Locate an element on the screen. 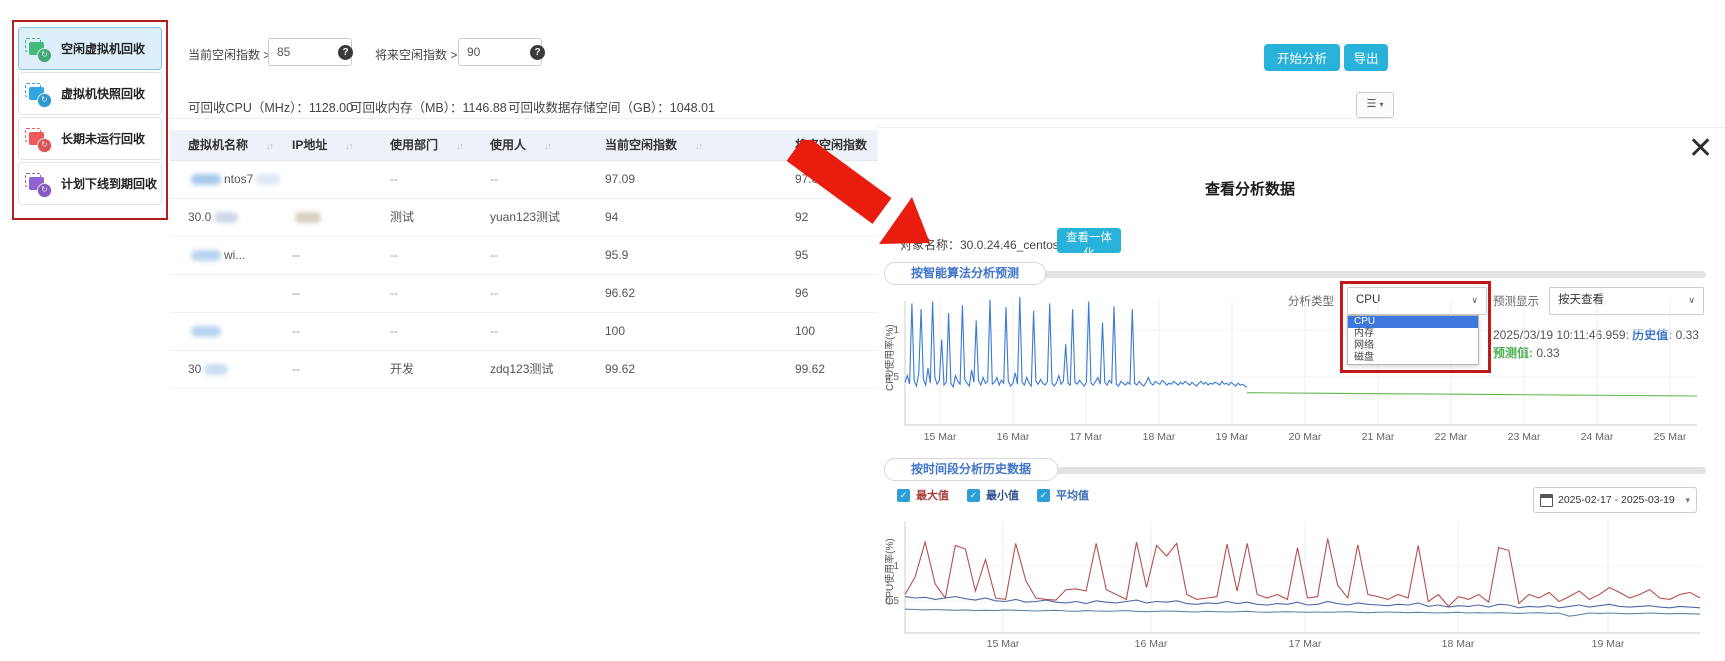  chart-tooltip-line2: 预测值: 0.33 is located at coordinates (1526, 353).